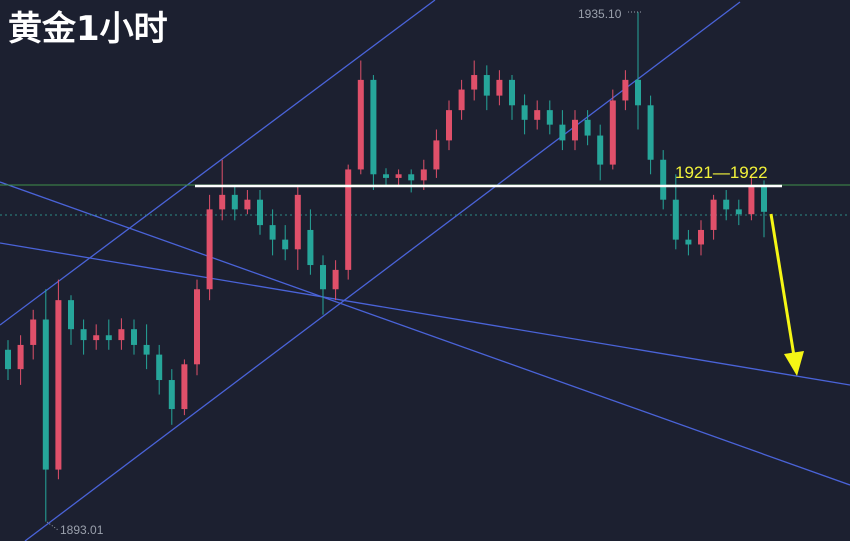 The width and height of the screenshot is (850, 541). I want to click on arrow-shaft, so click(782, 285).